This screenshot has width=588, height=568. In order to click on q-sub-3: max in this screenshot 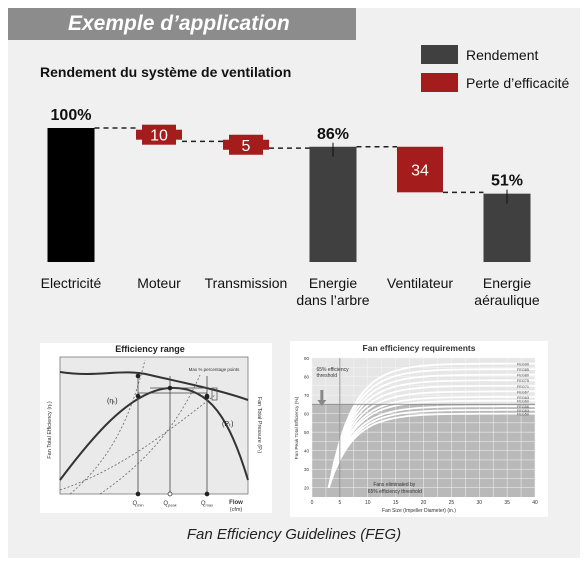, I will do `click(210, 505)`.